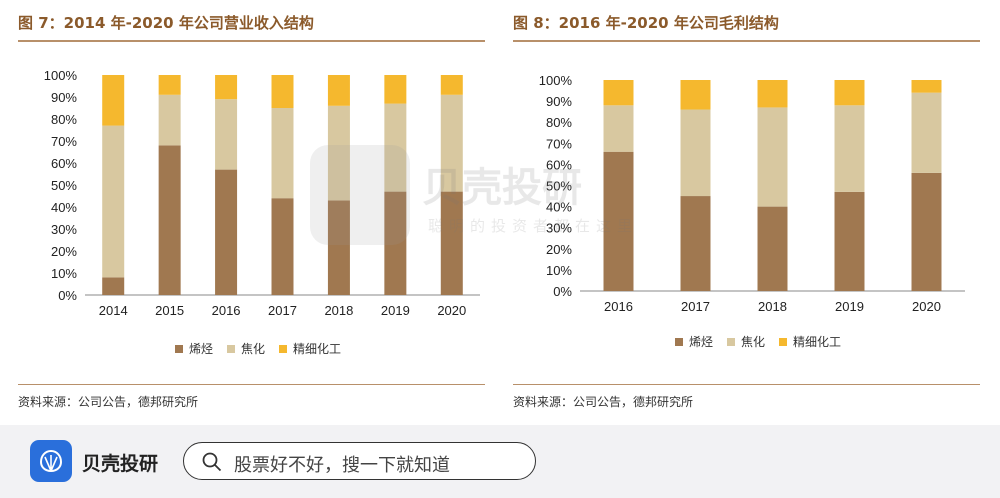 The height and width of the screenshot is (498, 1000). Describe the element at coordinates (556, 80) in the screenshot. I see `y-tick-label: 100%` at that location.